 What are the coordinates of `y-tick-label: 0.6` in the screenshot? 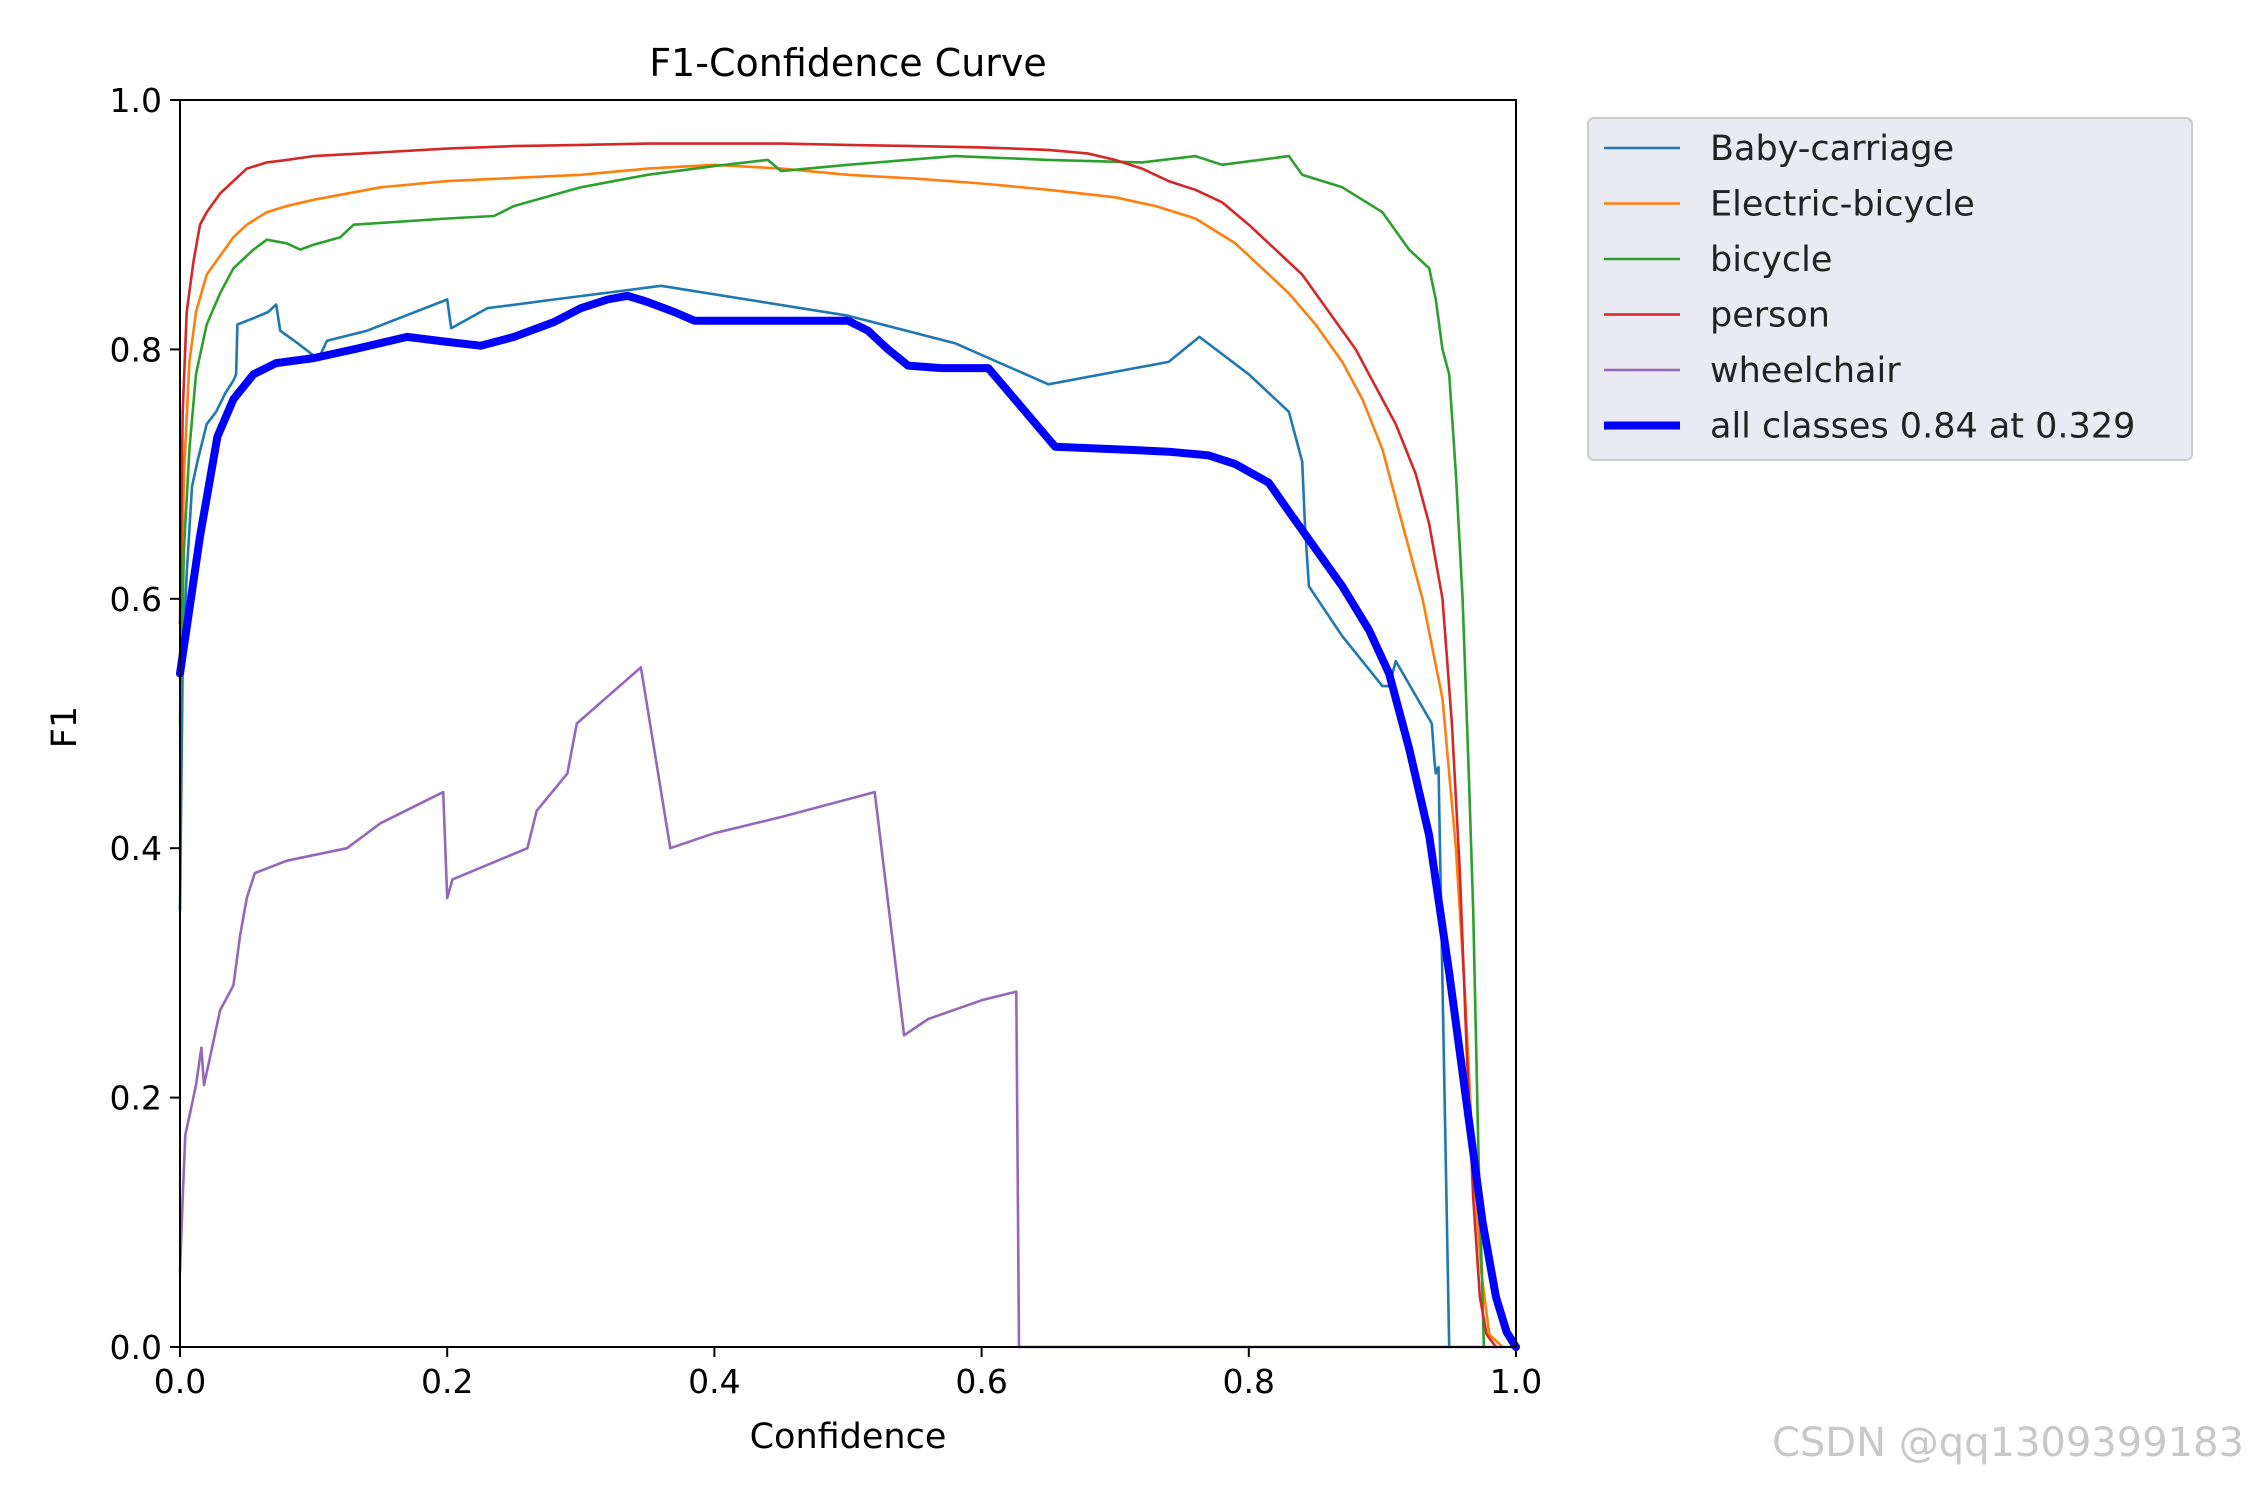 It's located at (136, 599).